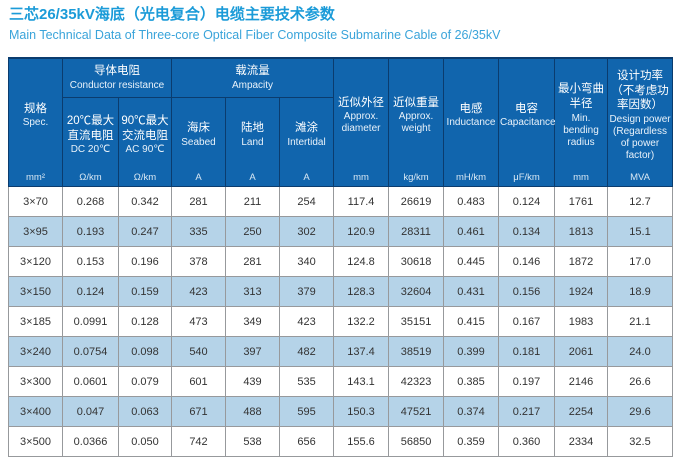 The width and height of the screenshot is (679, 457). Describe the element at coordinates (90, 351) in the screenshot. I see `table-cell: 0.0754` at that location.